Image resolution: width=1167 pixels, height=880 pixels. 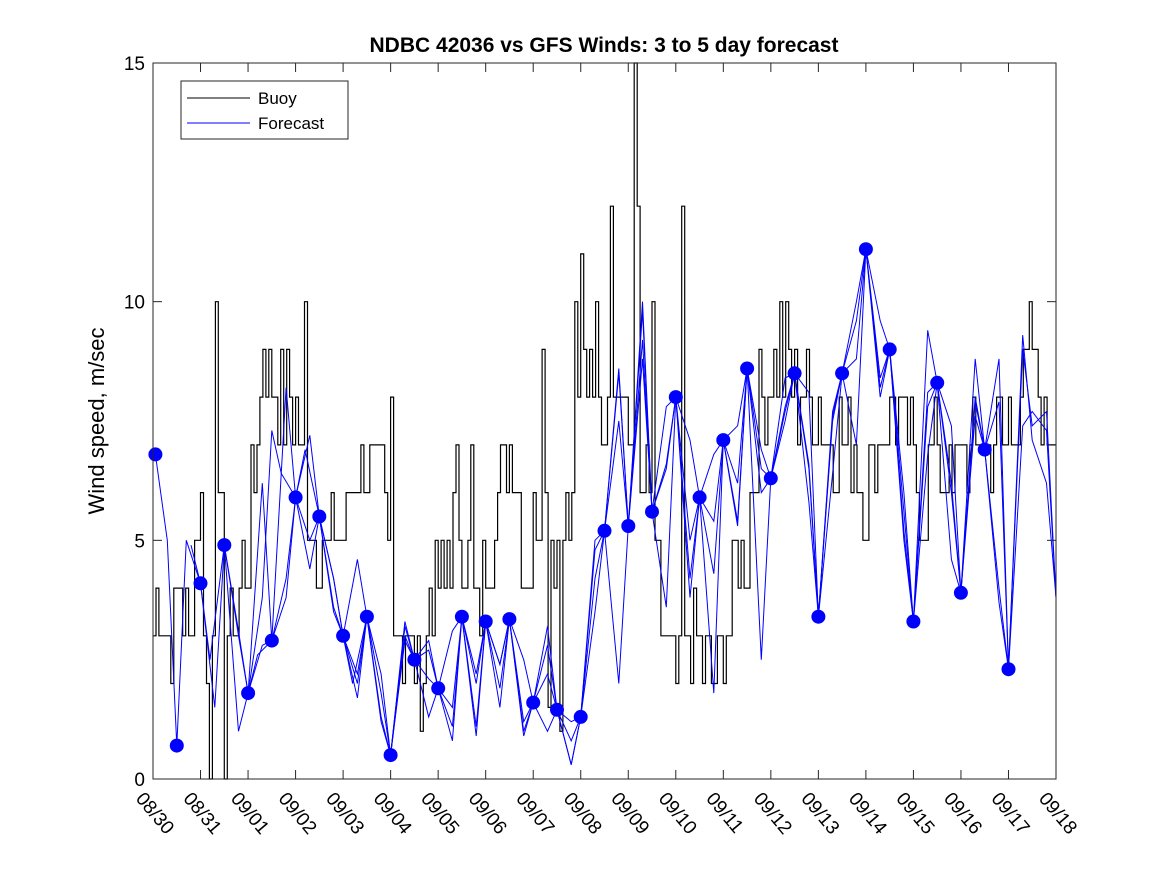 I want to click on legend: Buoy Forecast, so click(x=264, y=110).